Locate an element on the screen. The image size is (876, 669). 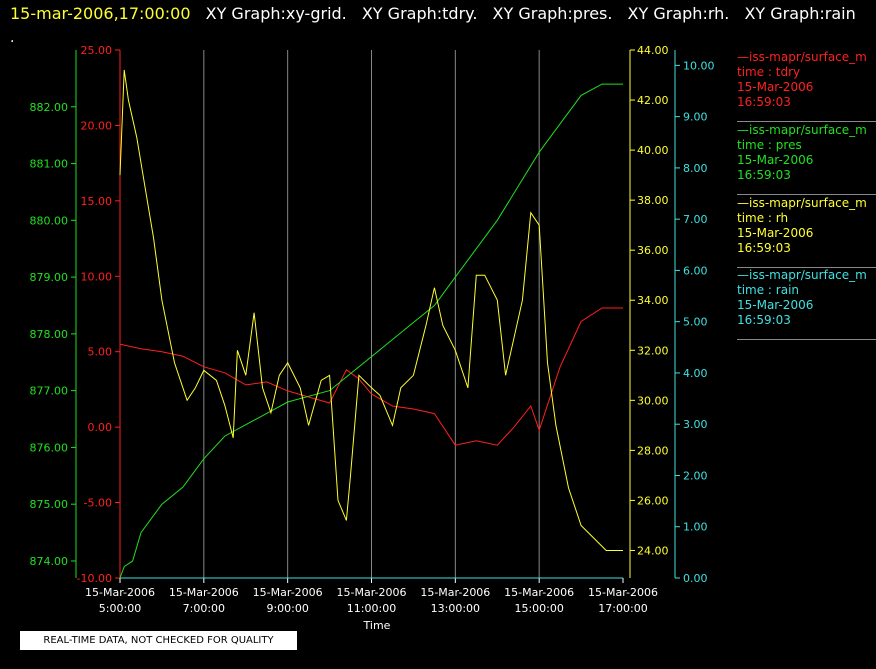
pres-tick-label: 880.00 is located at coordinates (49, 220).